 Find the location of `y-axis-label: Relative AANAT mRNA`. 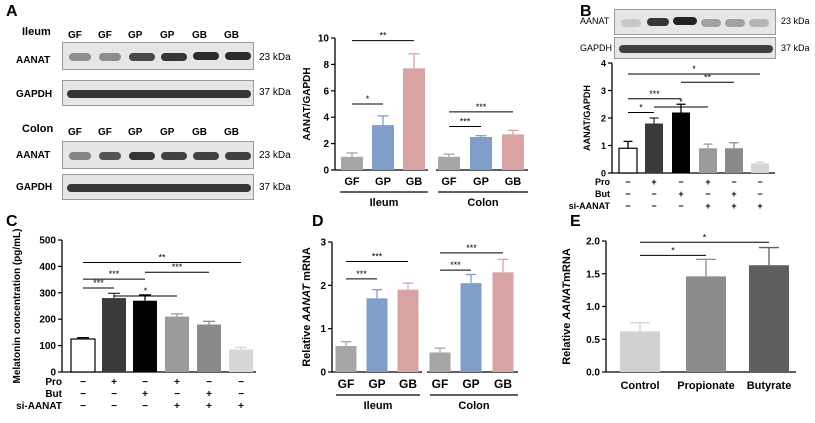

y-axis-label: Relative AANAT mRNA is located at coordinates (307, 307).